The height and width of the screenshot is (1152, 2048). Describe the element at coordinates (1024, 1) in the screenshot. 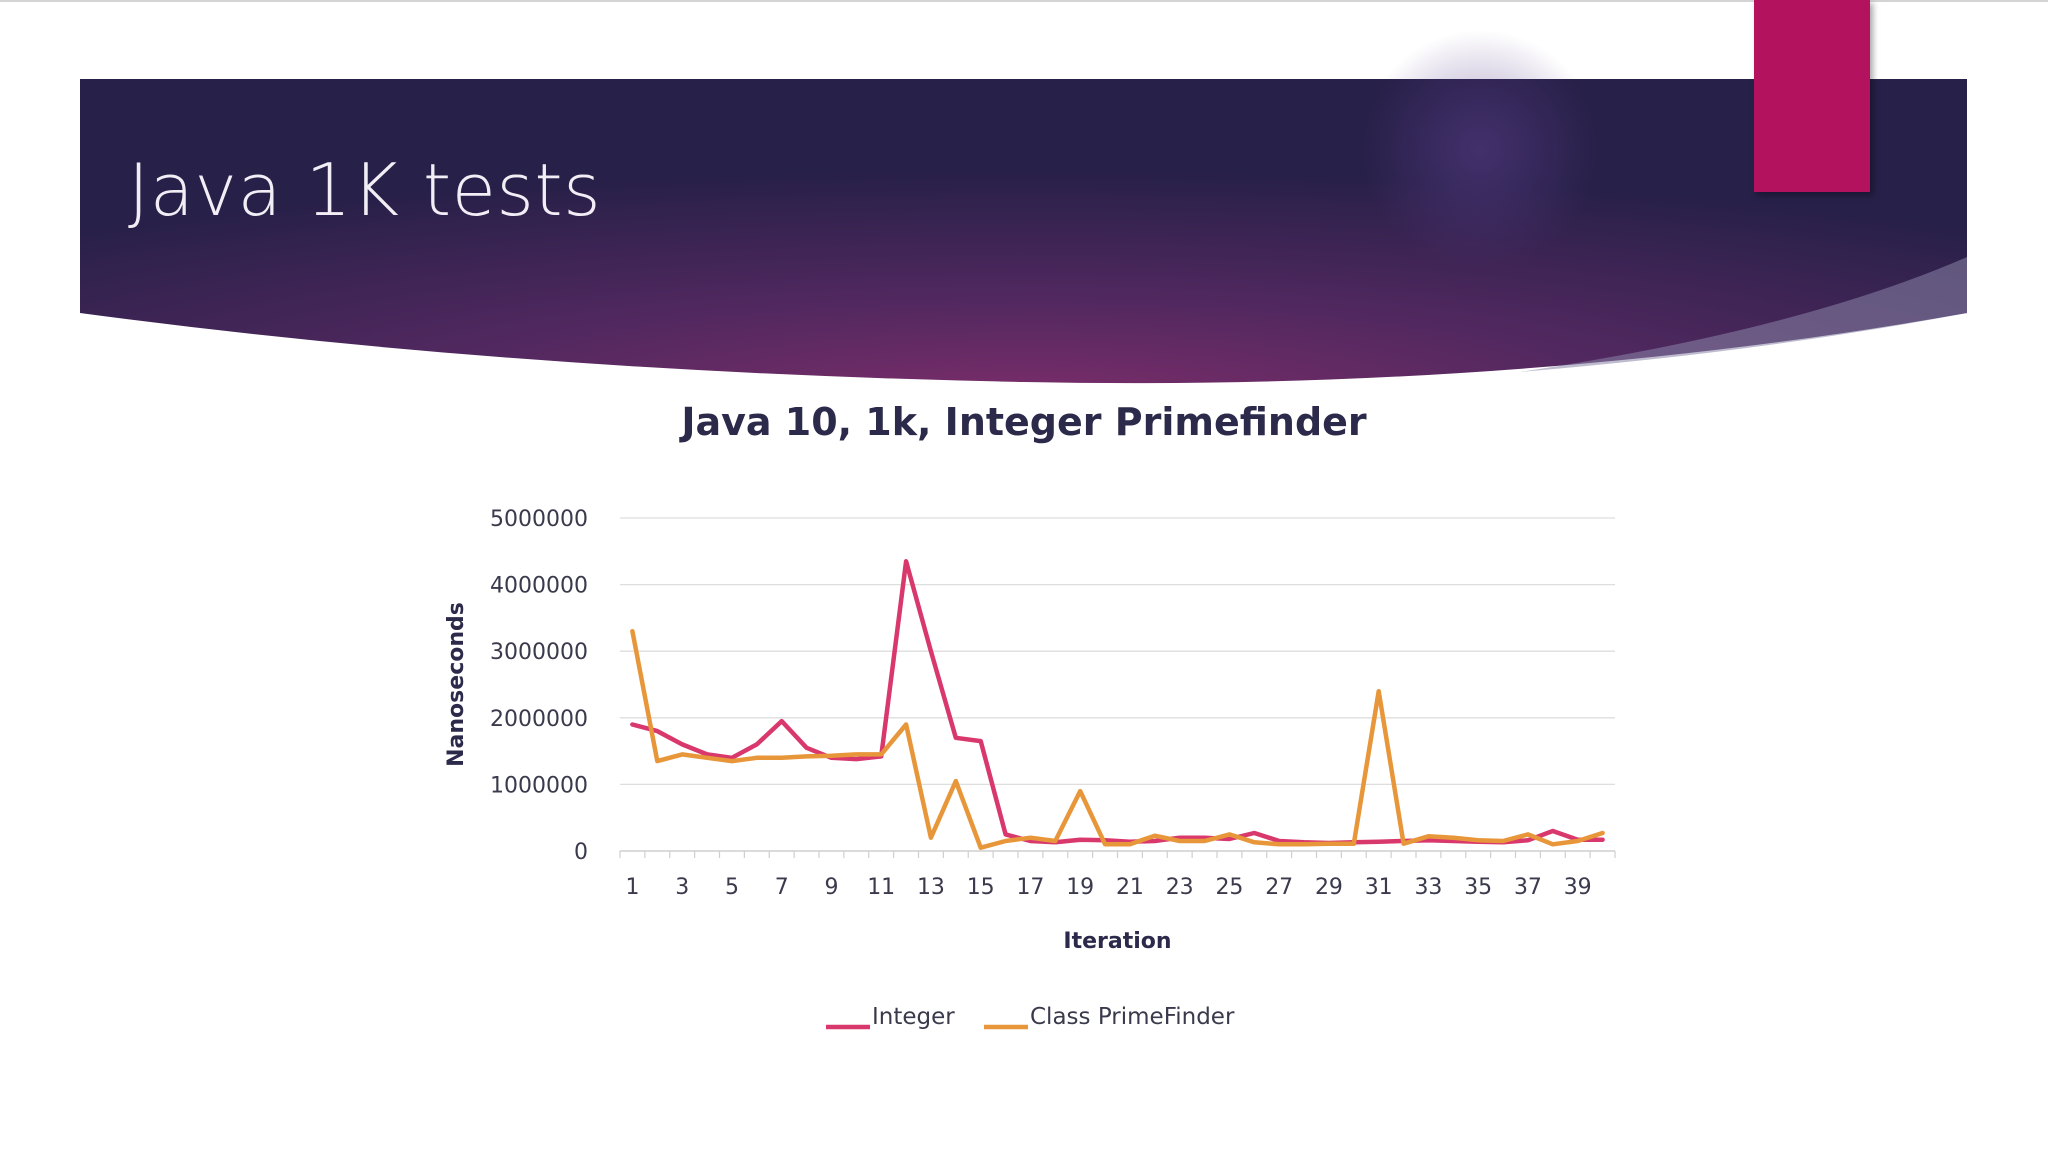

I see `top-border` at that location.